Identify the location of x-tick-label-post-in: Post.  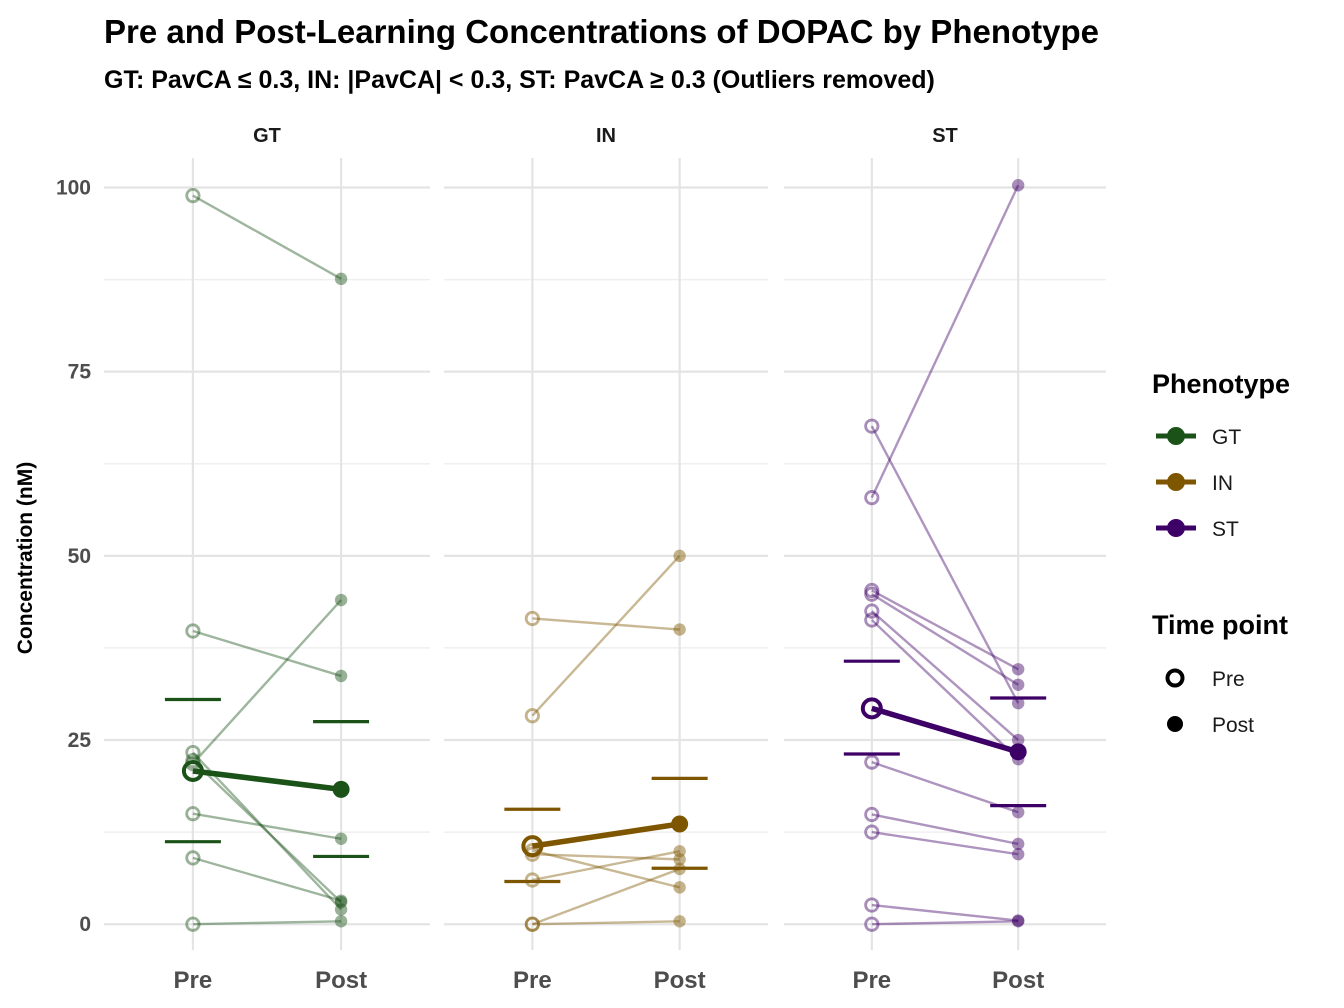
(680, 980).